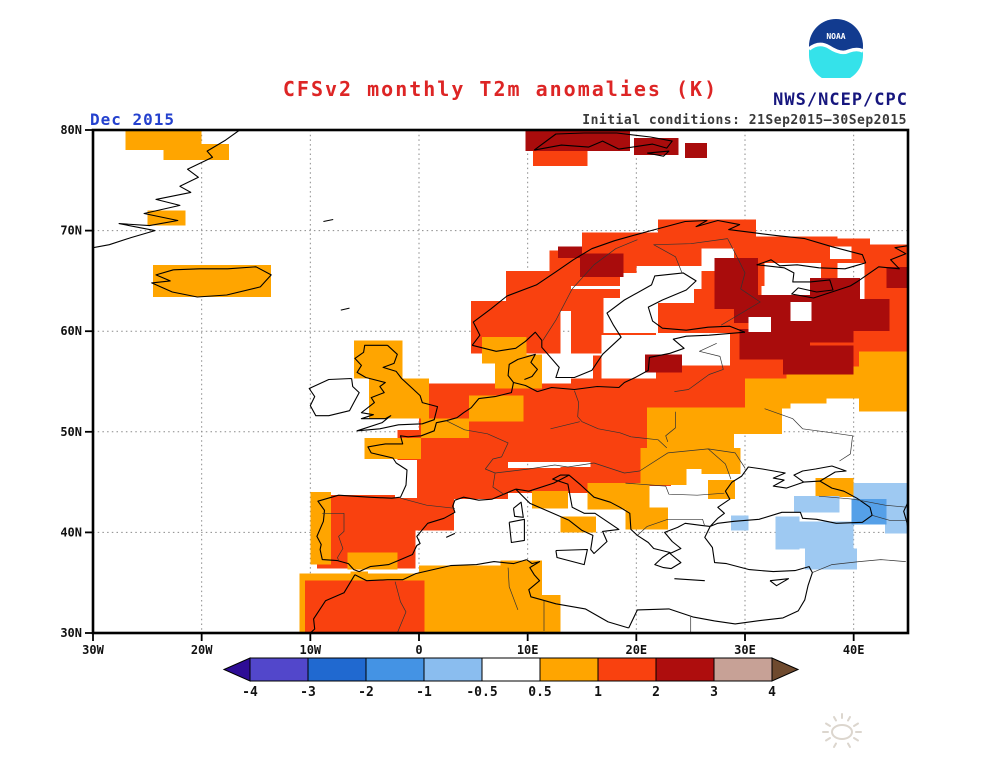 The image size is (993, 768). I want to click on lon-axis-label: 0, so click(418, 650).